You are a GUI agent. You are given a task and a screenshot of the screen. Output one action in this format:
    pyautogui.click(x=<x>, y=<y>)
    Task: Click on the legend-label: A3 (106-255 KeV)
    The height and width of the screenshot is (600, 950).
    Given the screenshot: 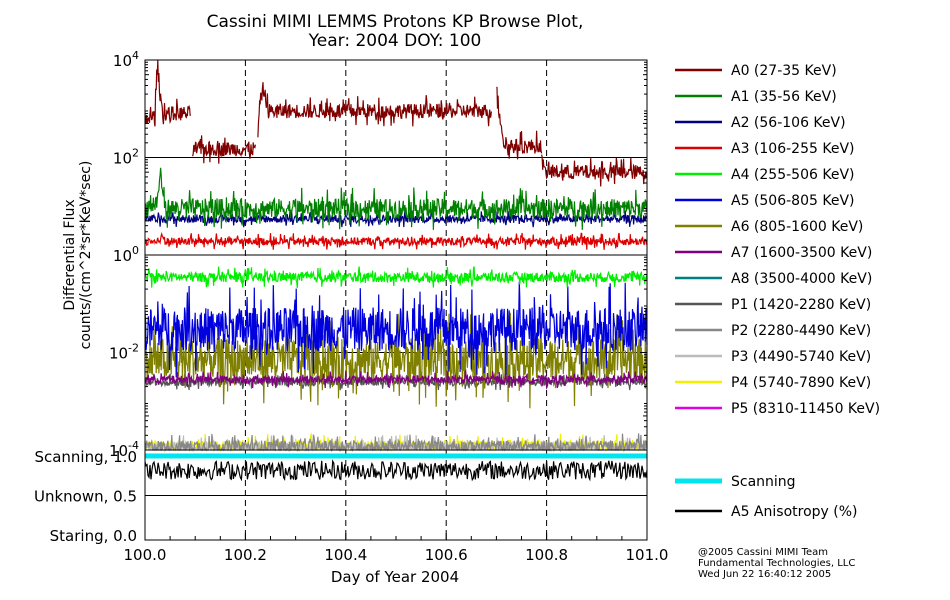 What is the action you would take?
    pyautogui.click(x=792, y=149)
    